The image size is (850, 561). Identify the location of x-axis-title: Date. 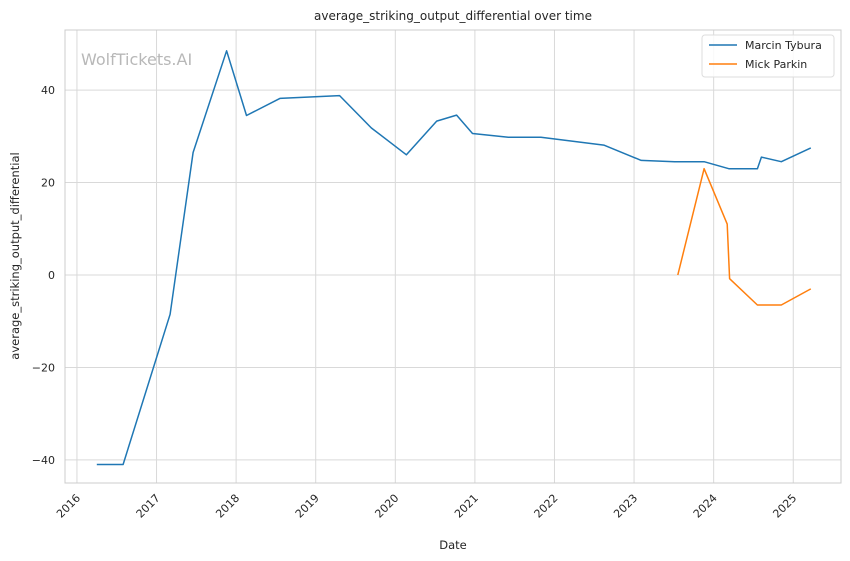
(453, 545).